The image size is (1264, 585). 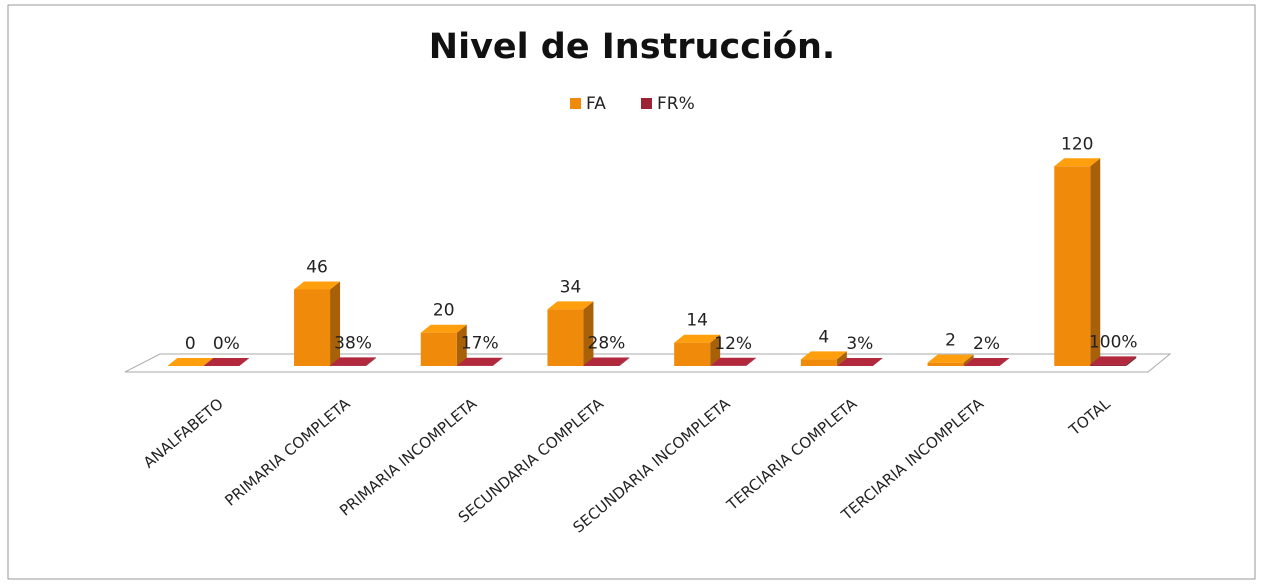 What do you see at coordinates (859, 344) in the screenshot?
I see `data-label: 3%` at bounding box center [859, 344].